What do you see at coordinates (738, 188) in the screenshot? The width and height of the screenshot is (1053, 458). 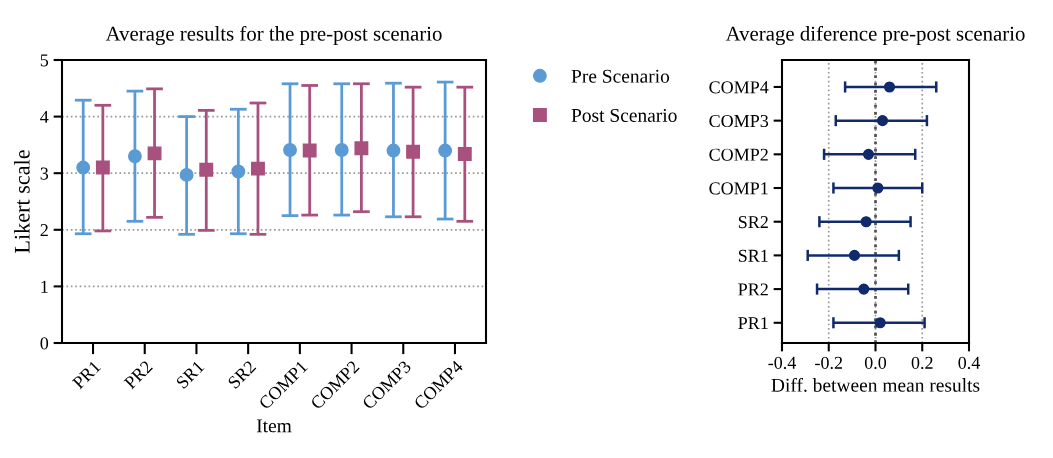 I see `y-tick-label: COMP1` at bounding box center [738, 188].